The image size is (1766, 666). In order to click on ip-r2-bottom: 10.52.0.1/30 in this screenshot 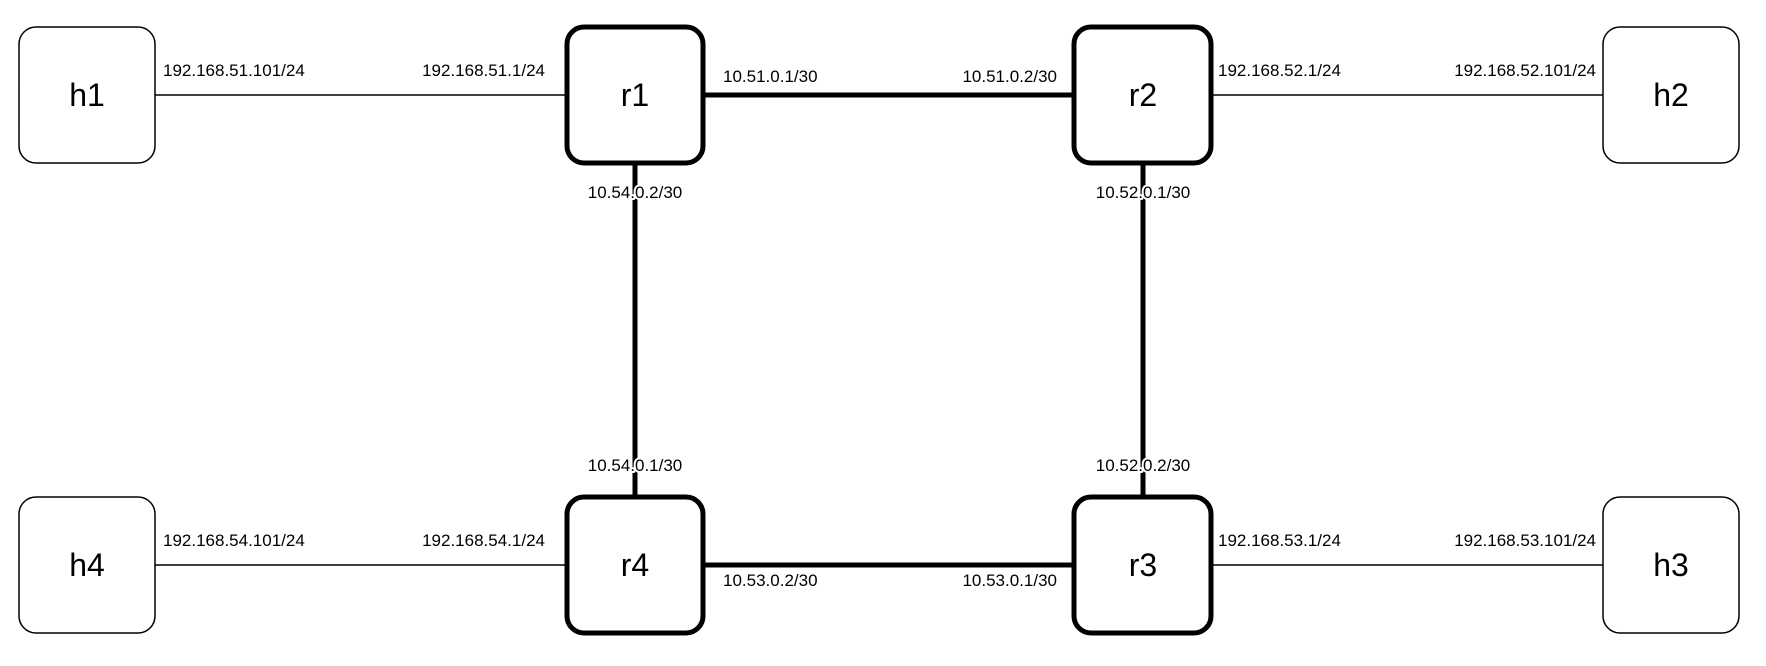, I will do `click(1143, 192)`.